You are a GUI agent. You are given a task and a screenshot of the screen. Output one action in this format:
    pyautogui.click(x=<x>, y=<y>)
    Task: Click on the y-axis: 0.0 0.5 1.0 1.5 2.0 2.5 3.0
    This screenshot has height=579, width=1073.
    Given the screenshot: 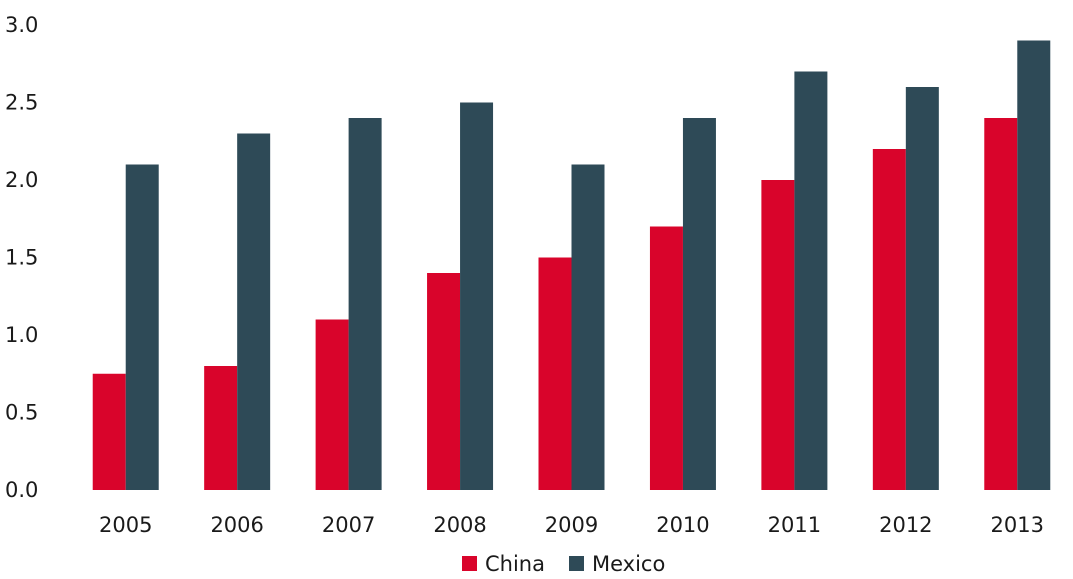 What is the action you would take?
    pyautogui.click(x=21, y=257)
    